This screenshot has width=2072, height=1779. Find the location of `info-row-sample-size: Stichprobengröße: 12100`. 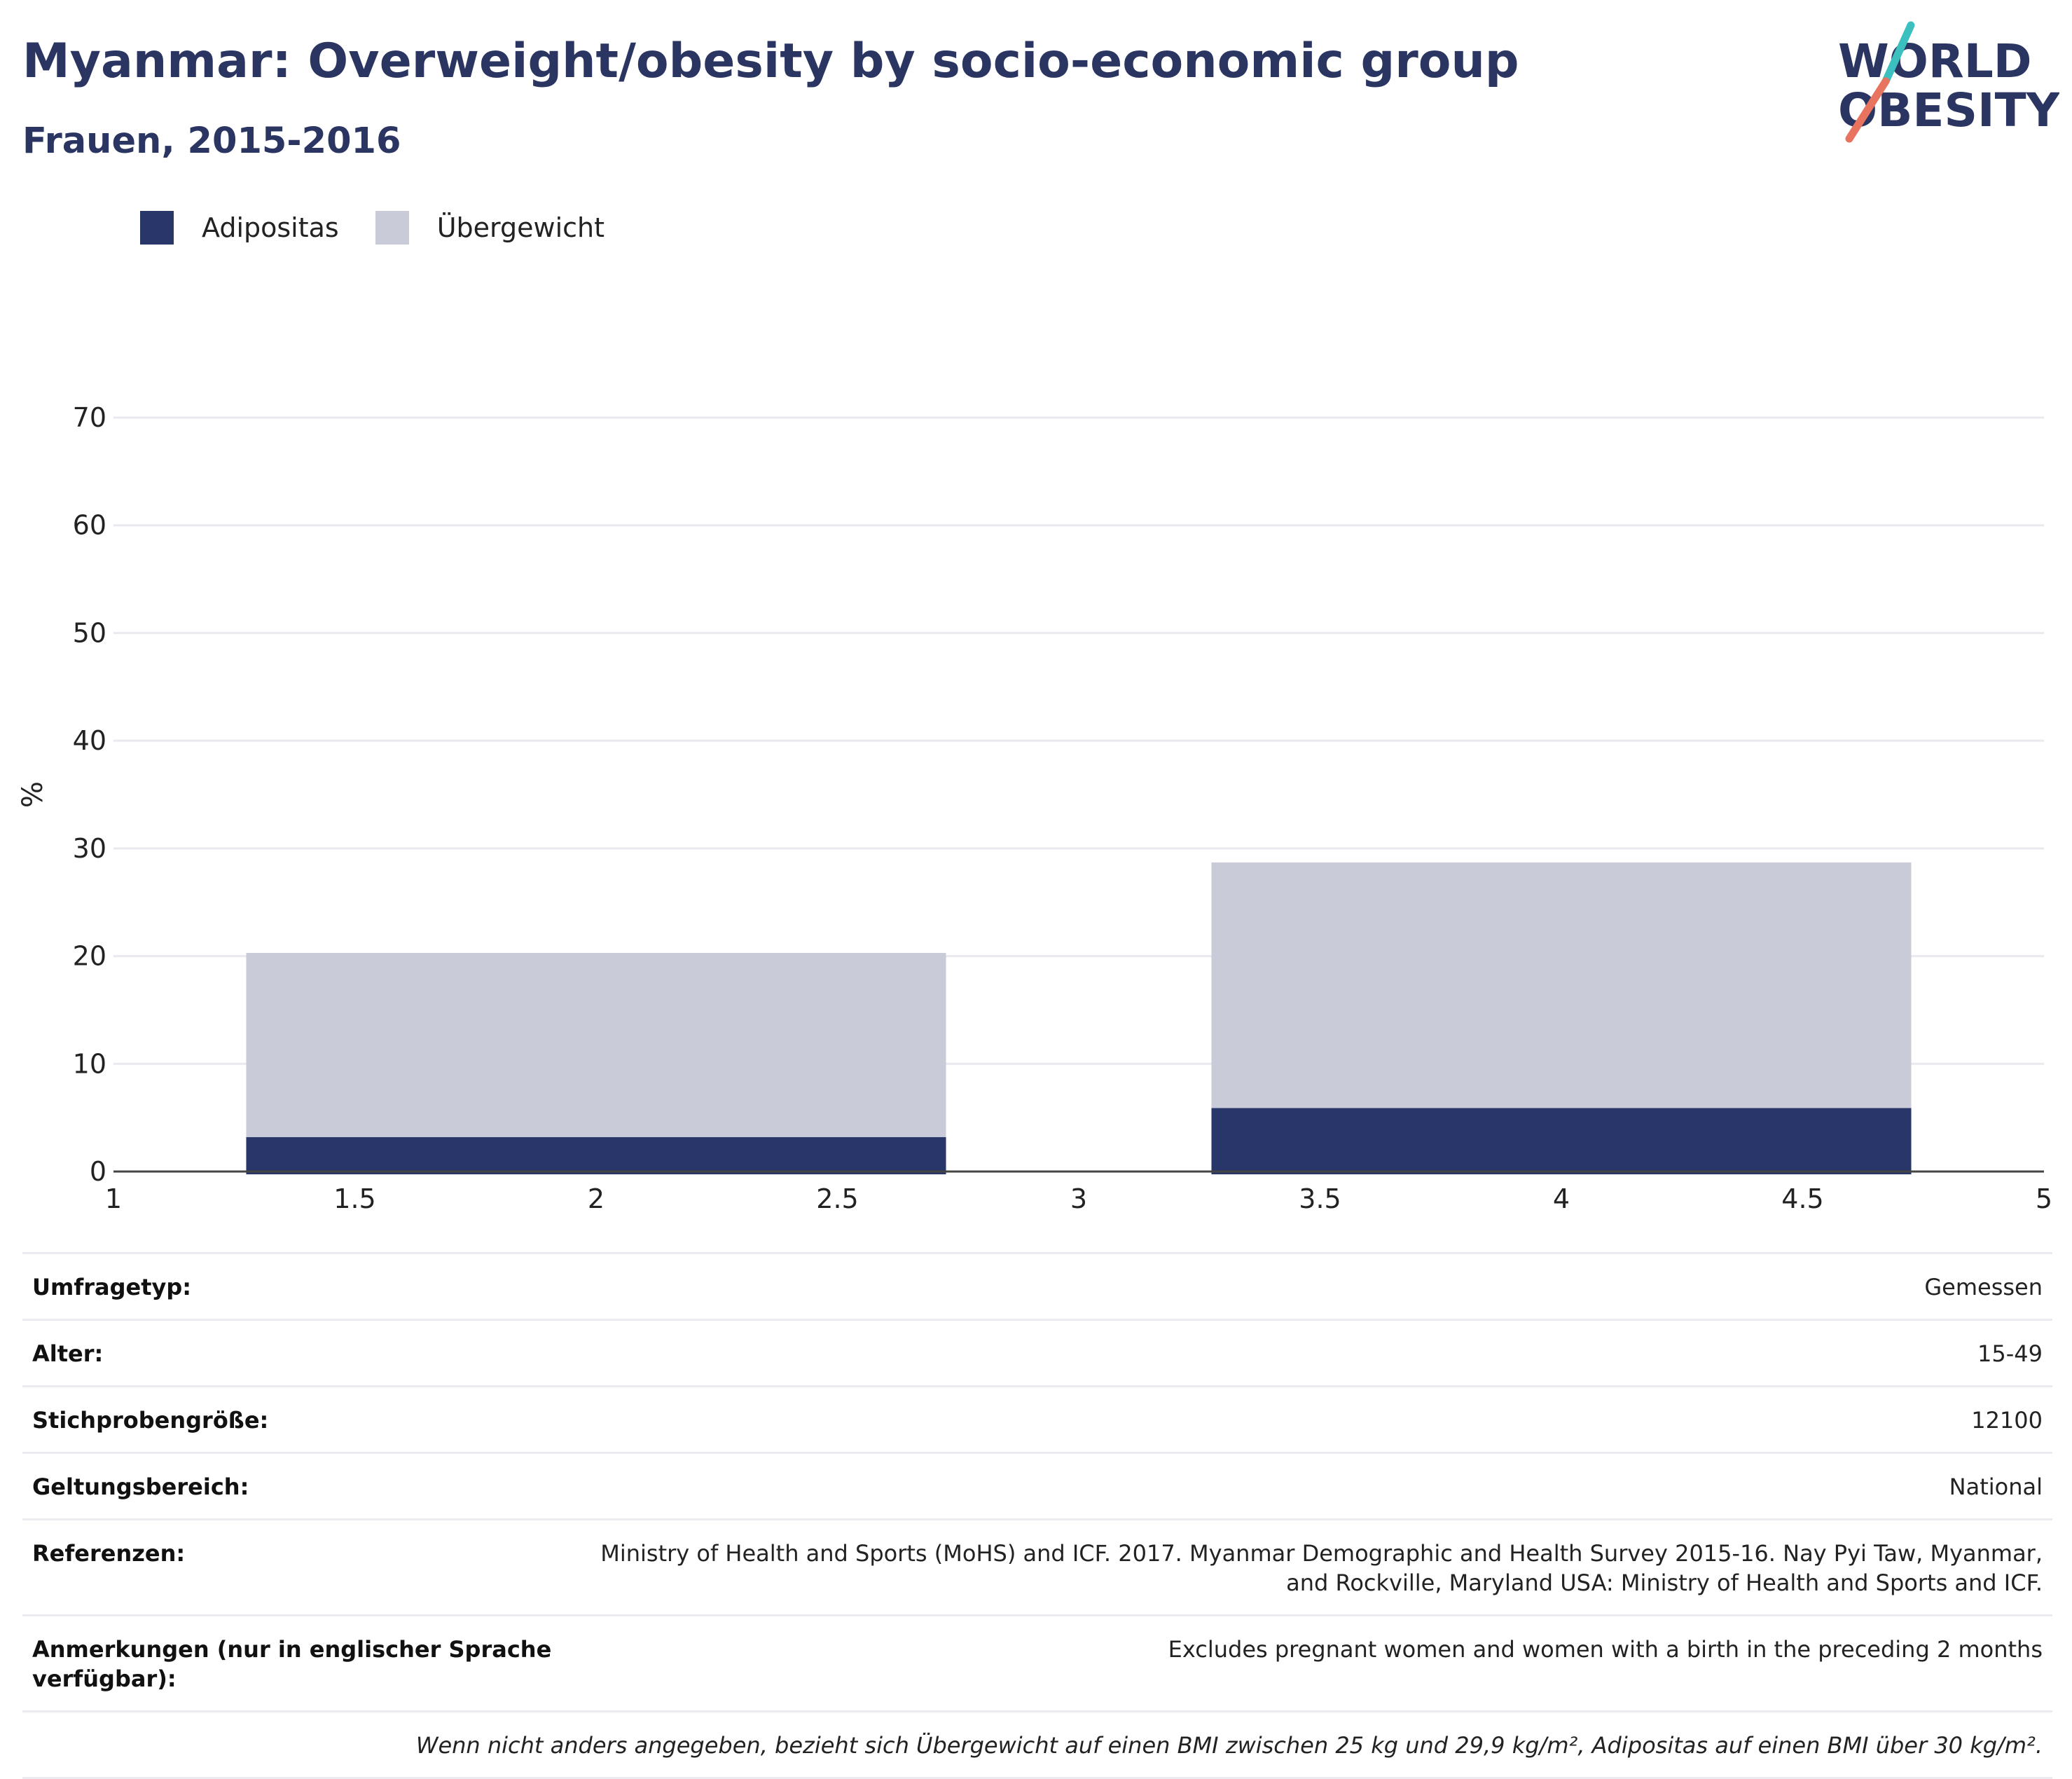

info-row-sample-size: Stichprobengröße: 12100 is located at coordinates (1037, 1418).